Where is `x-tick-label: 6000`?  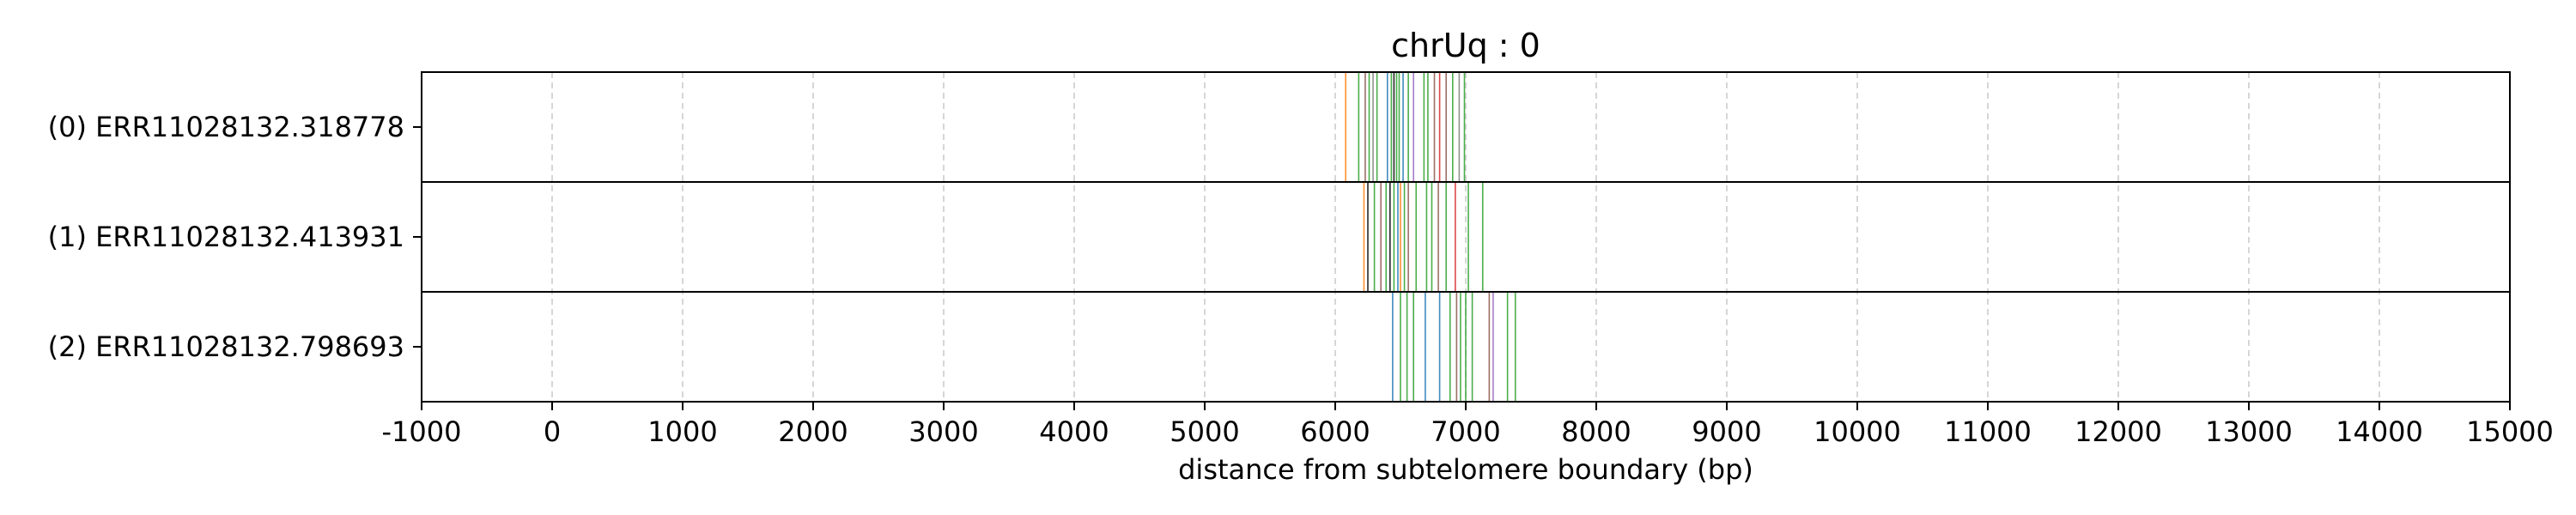 x-tick-label: 6000 is located at coordinates (1335, 431).